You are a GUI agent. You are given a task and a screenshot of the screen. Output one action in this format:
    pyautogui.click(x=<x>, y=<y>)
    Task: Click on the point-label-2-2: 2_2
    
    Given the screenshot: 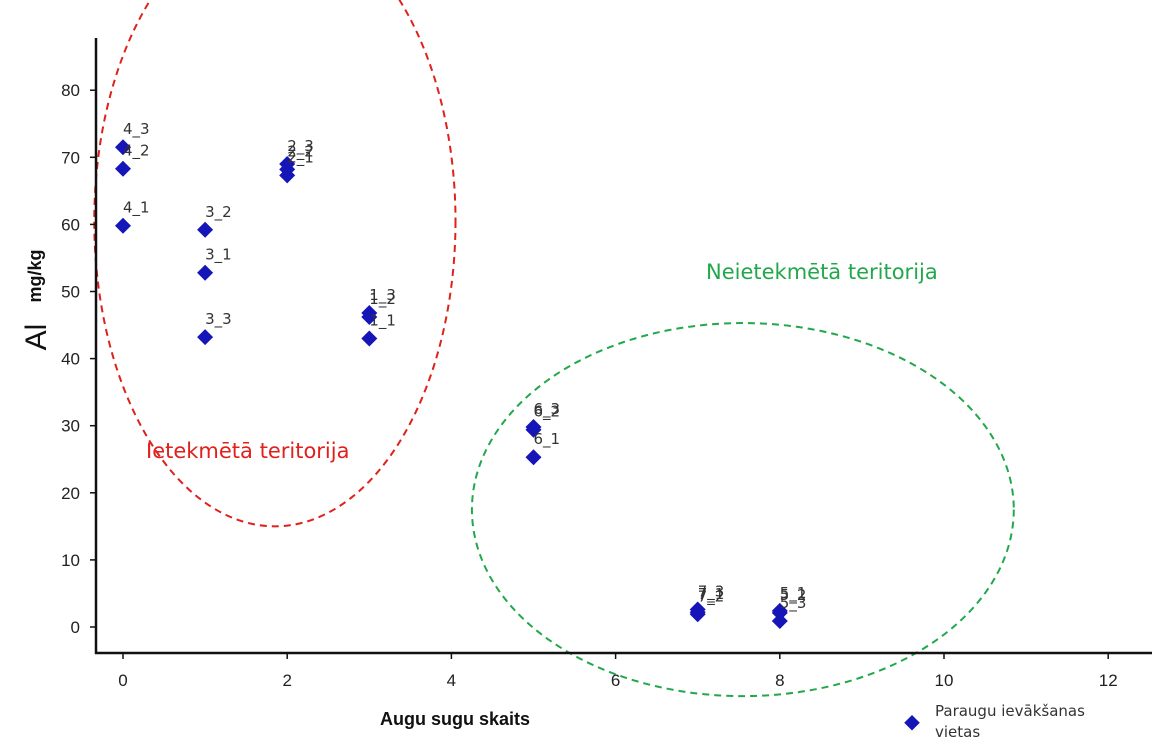 What is the action you would take?
    pyautogui.click(x=300, y=151)
    